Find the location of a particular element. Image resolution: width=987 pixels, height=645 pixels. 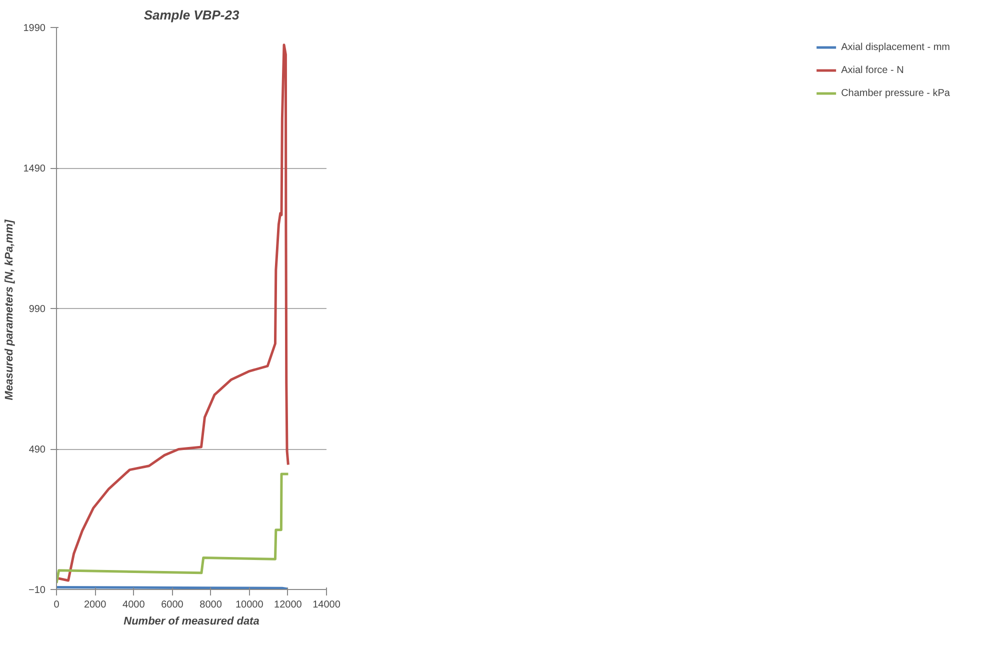

y-tick-label: 490 is located at coordinates (37, 450).